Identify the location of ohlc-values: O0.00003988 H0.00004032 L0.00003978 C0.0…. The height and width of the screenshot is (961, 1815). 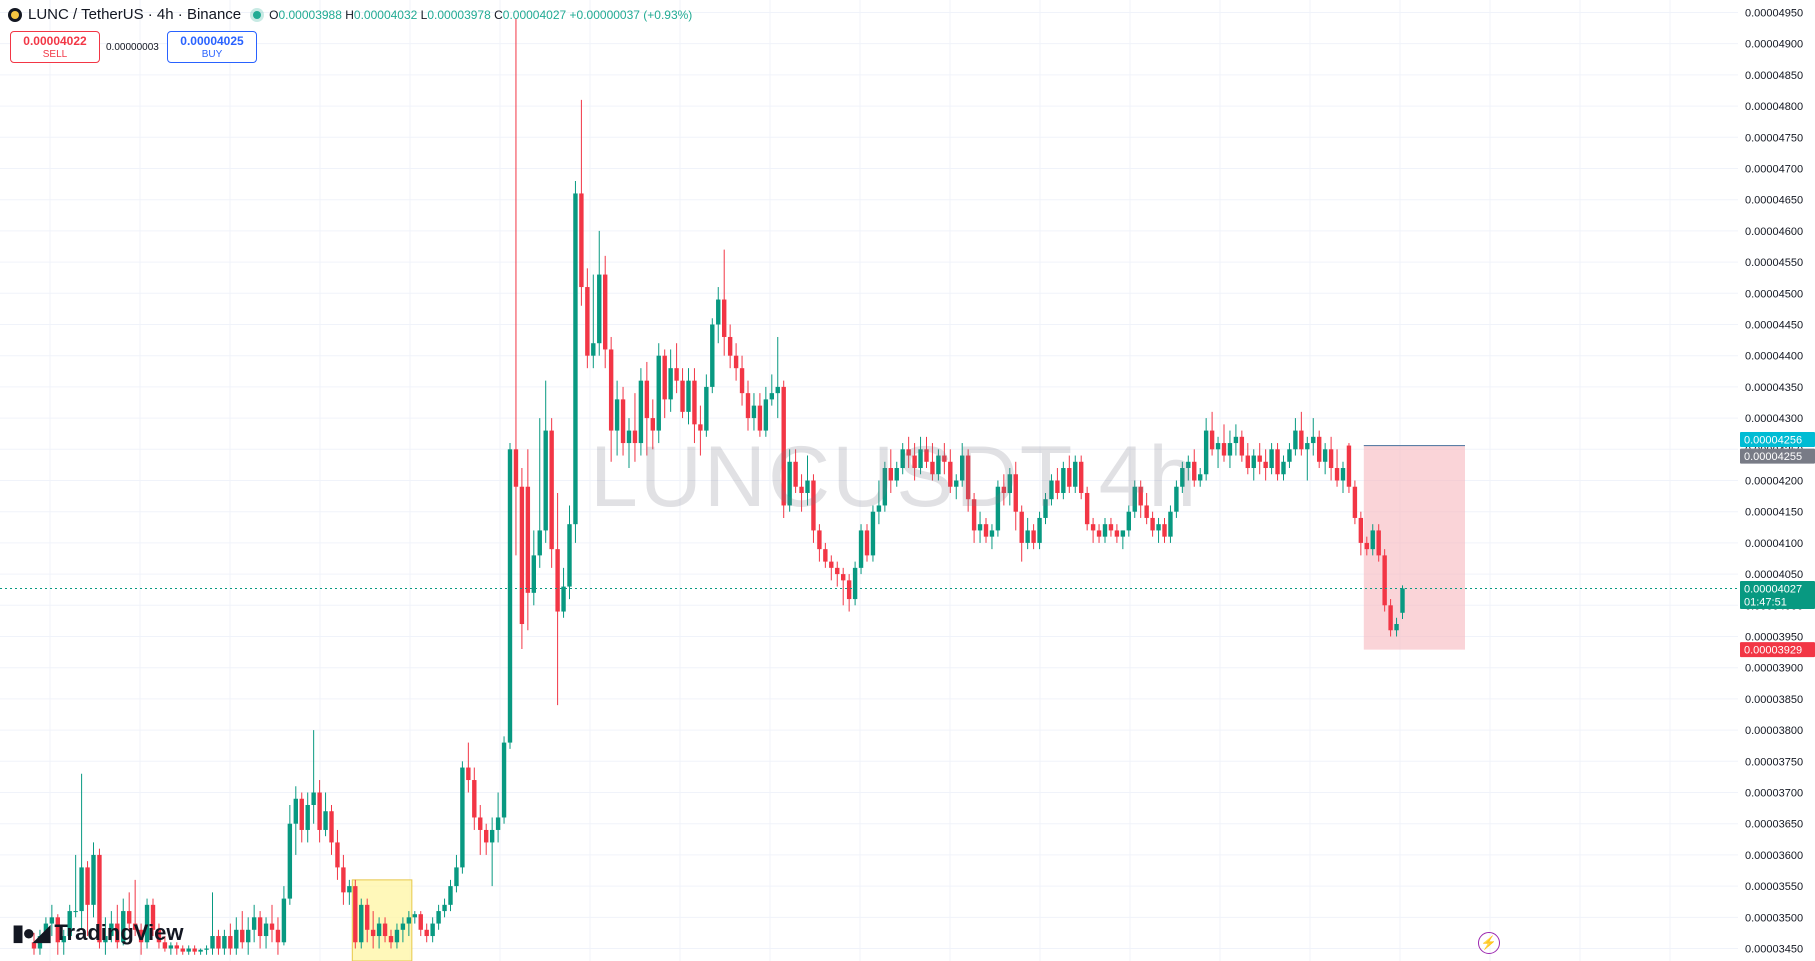
(480, 15).